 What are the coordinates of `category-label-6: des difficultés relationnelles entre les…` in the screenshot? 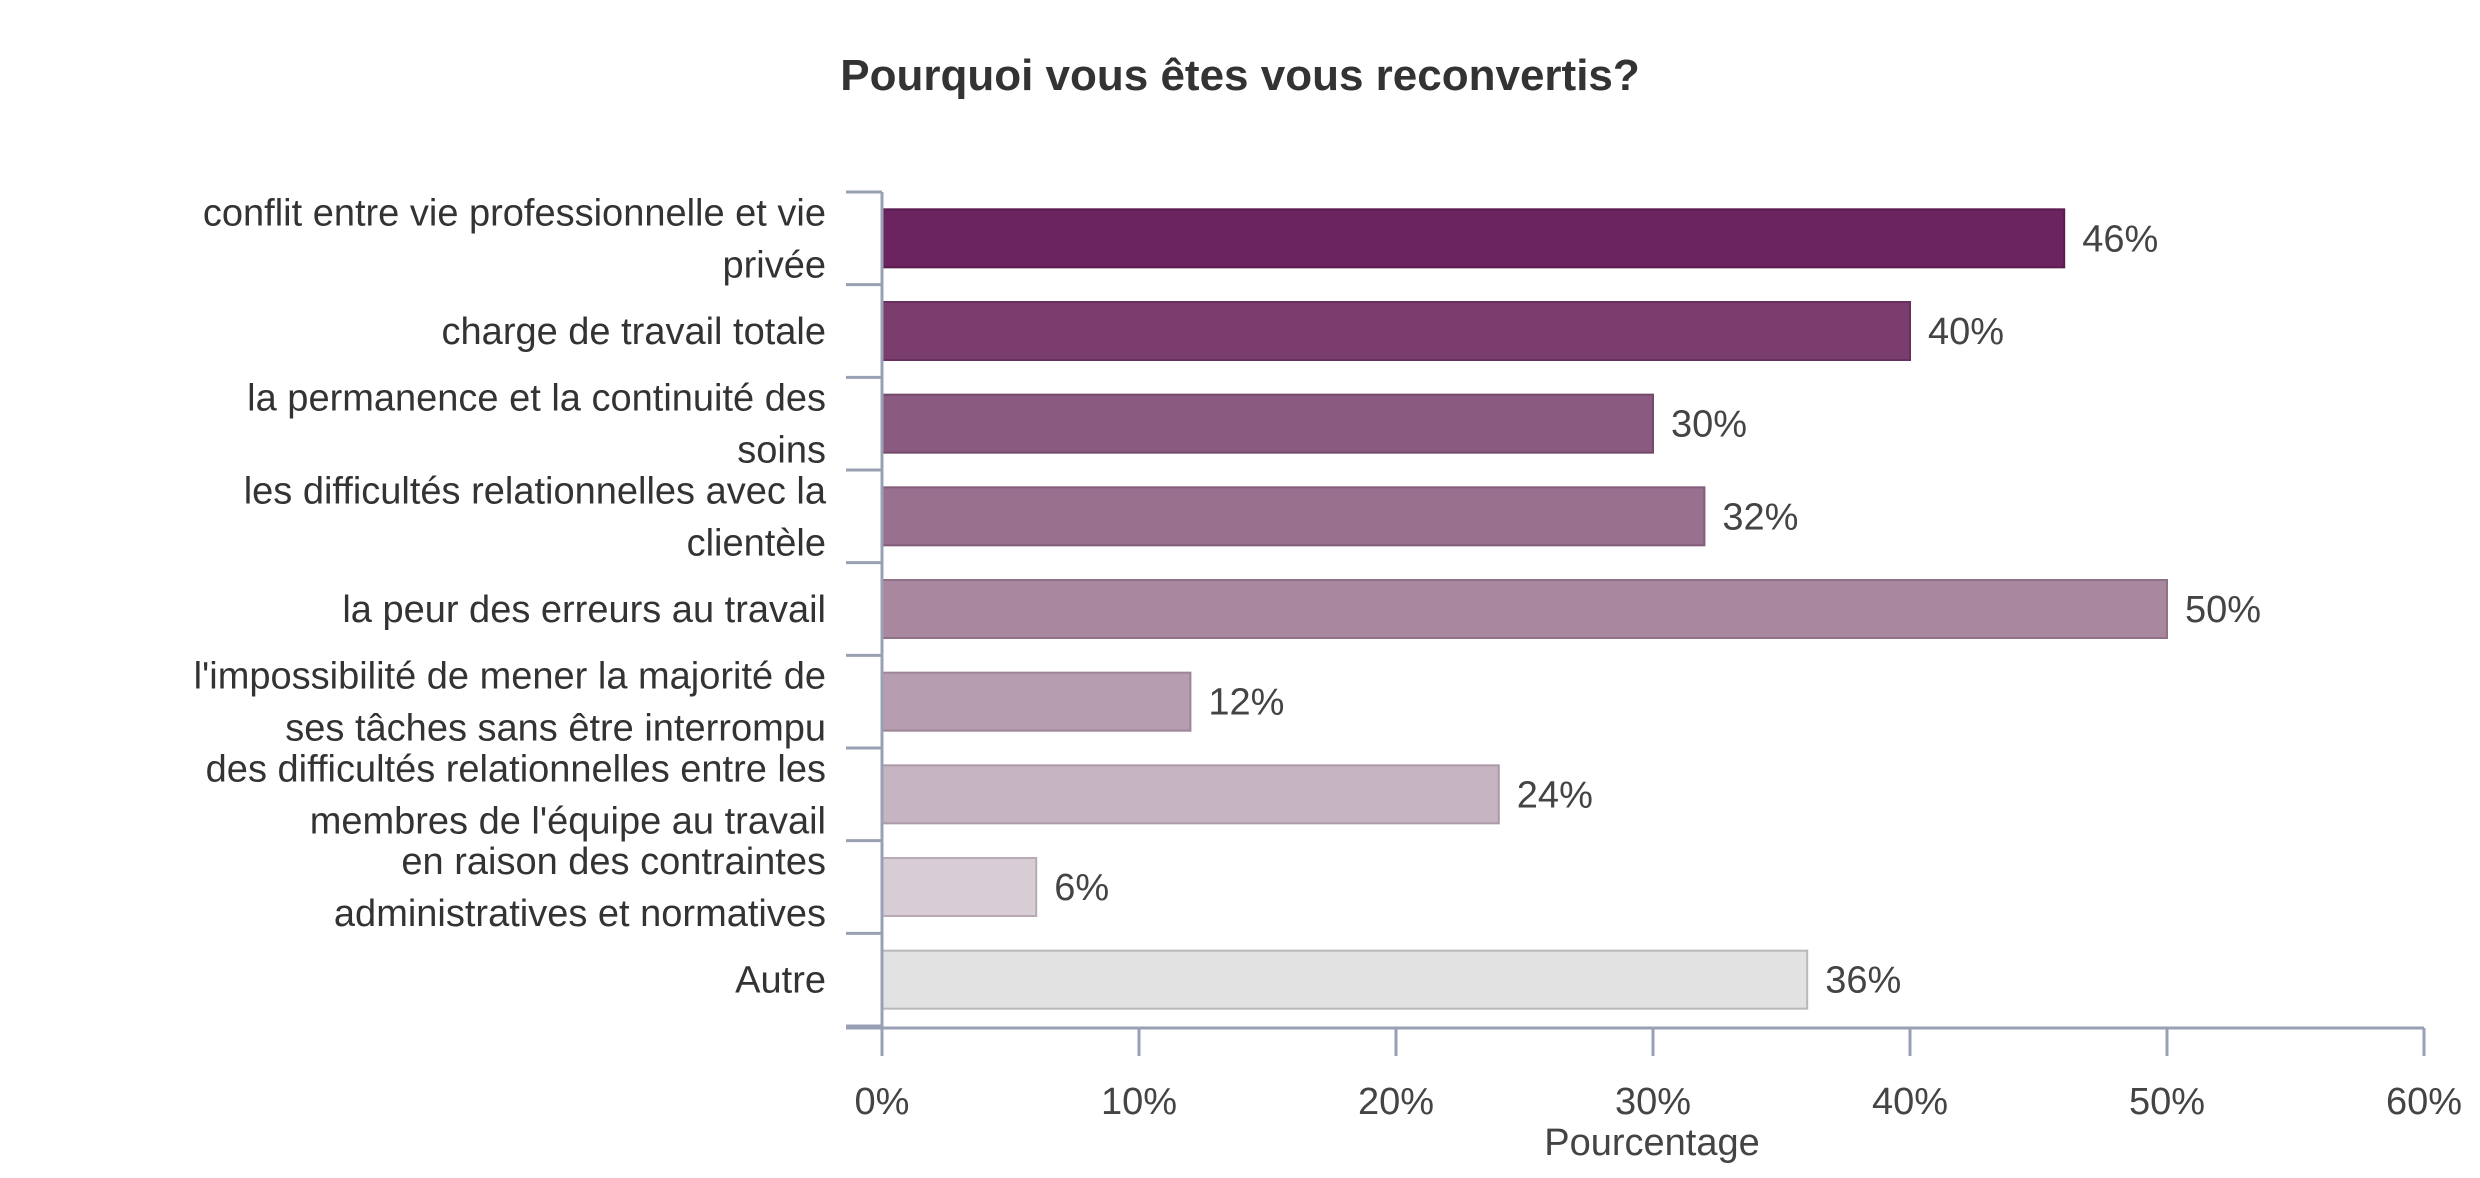 It's located at (516, 795).